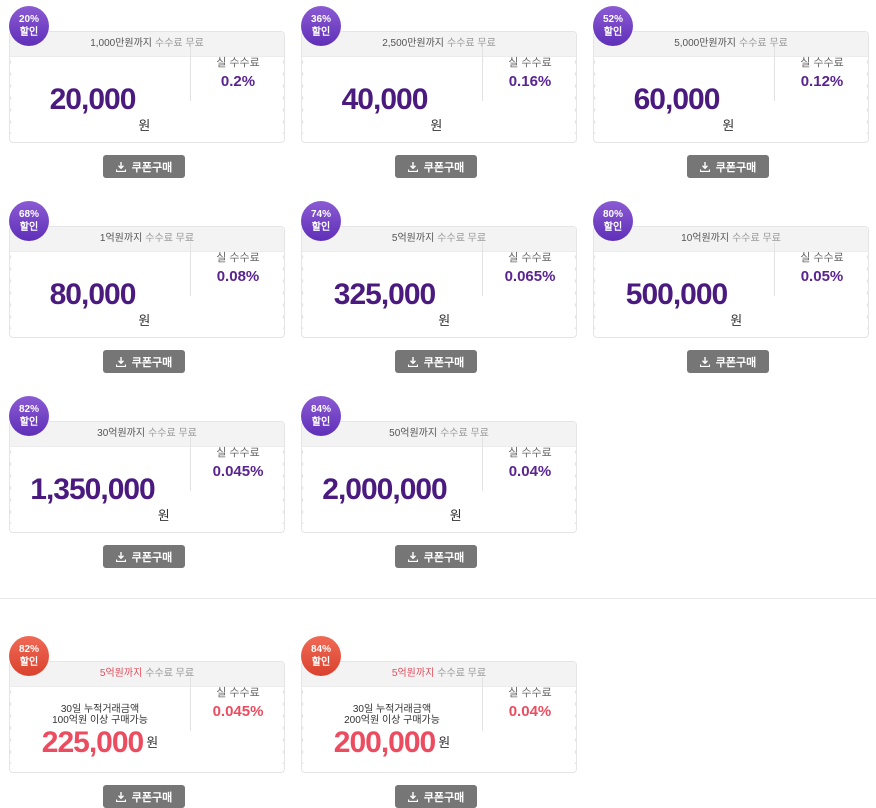 This screenshot has height=808, width=876. I want to click on discount-badge: 74% 할인, so click(321, 221).